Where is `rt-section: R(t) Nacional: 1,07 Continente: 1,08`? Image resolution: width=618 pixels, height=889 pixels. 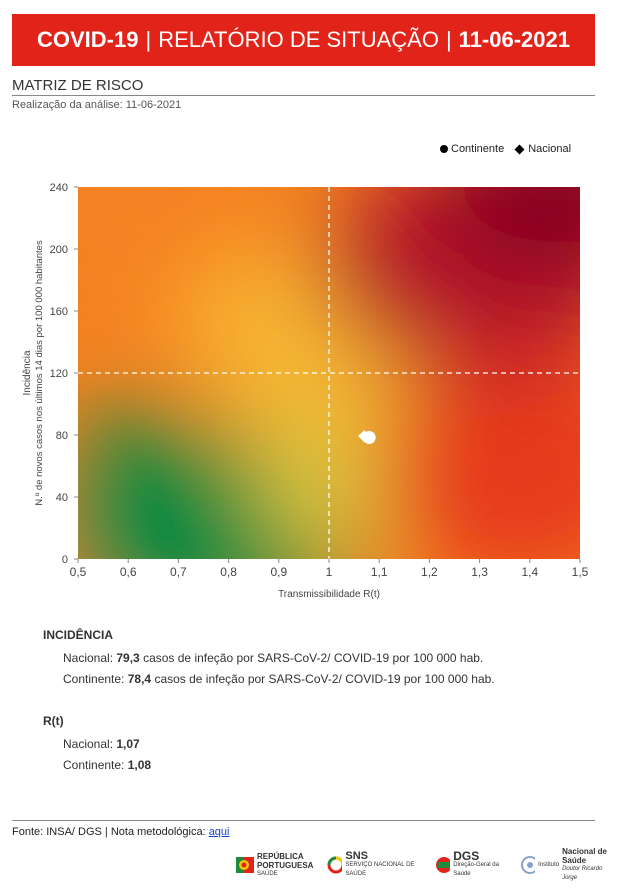 rt-section: R(t) Nacional: 1,07 Continente: 1,08 is located at coordinates (97, 745).